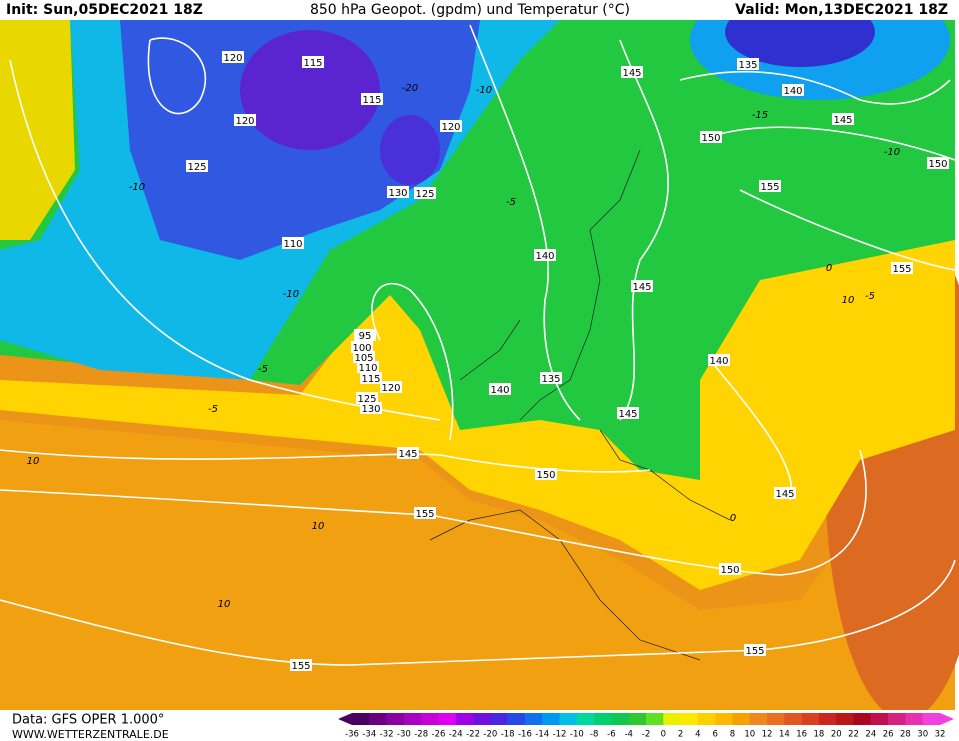 This screenshot has width=959, height=741. What do you see at coordinates (421, 735) in the screenshot?
I see `colorbar-label: -28` at bounding box center [421, 735].